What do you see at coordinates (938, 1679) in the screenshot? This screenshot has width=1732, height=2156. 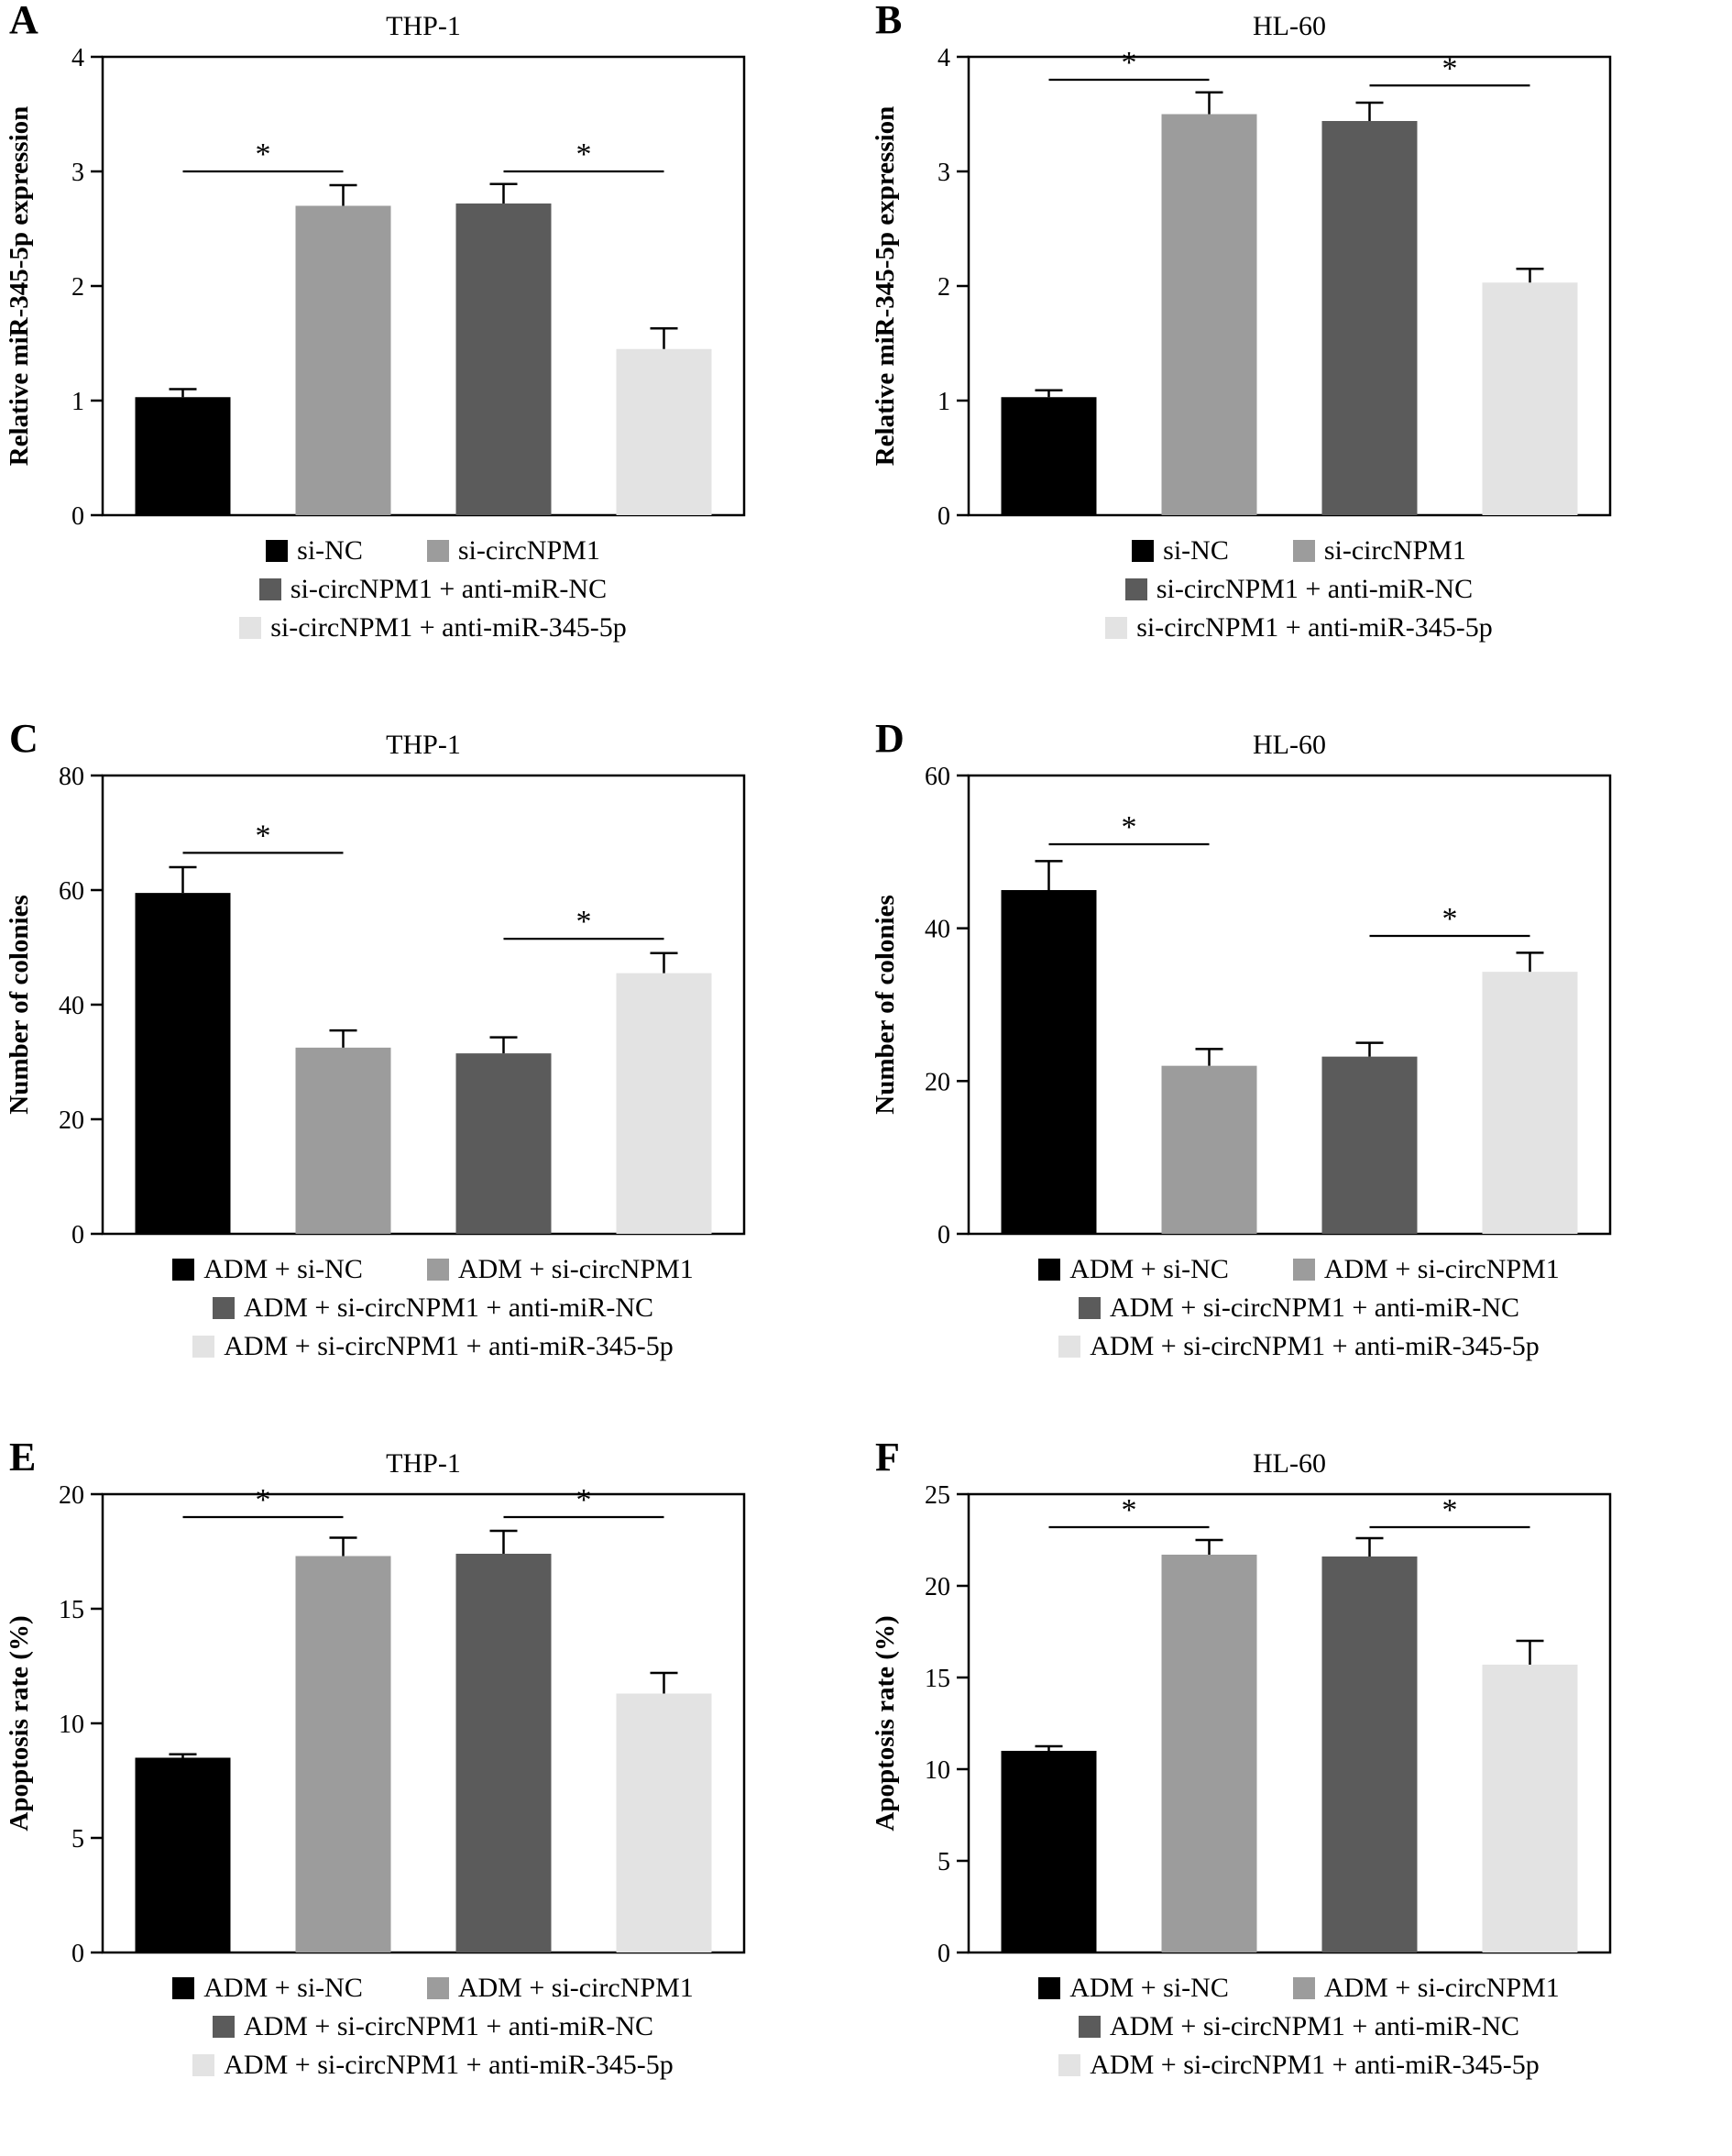 I see `y-tick-label: 15` at bounding box center [938, 1679].